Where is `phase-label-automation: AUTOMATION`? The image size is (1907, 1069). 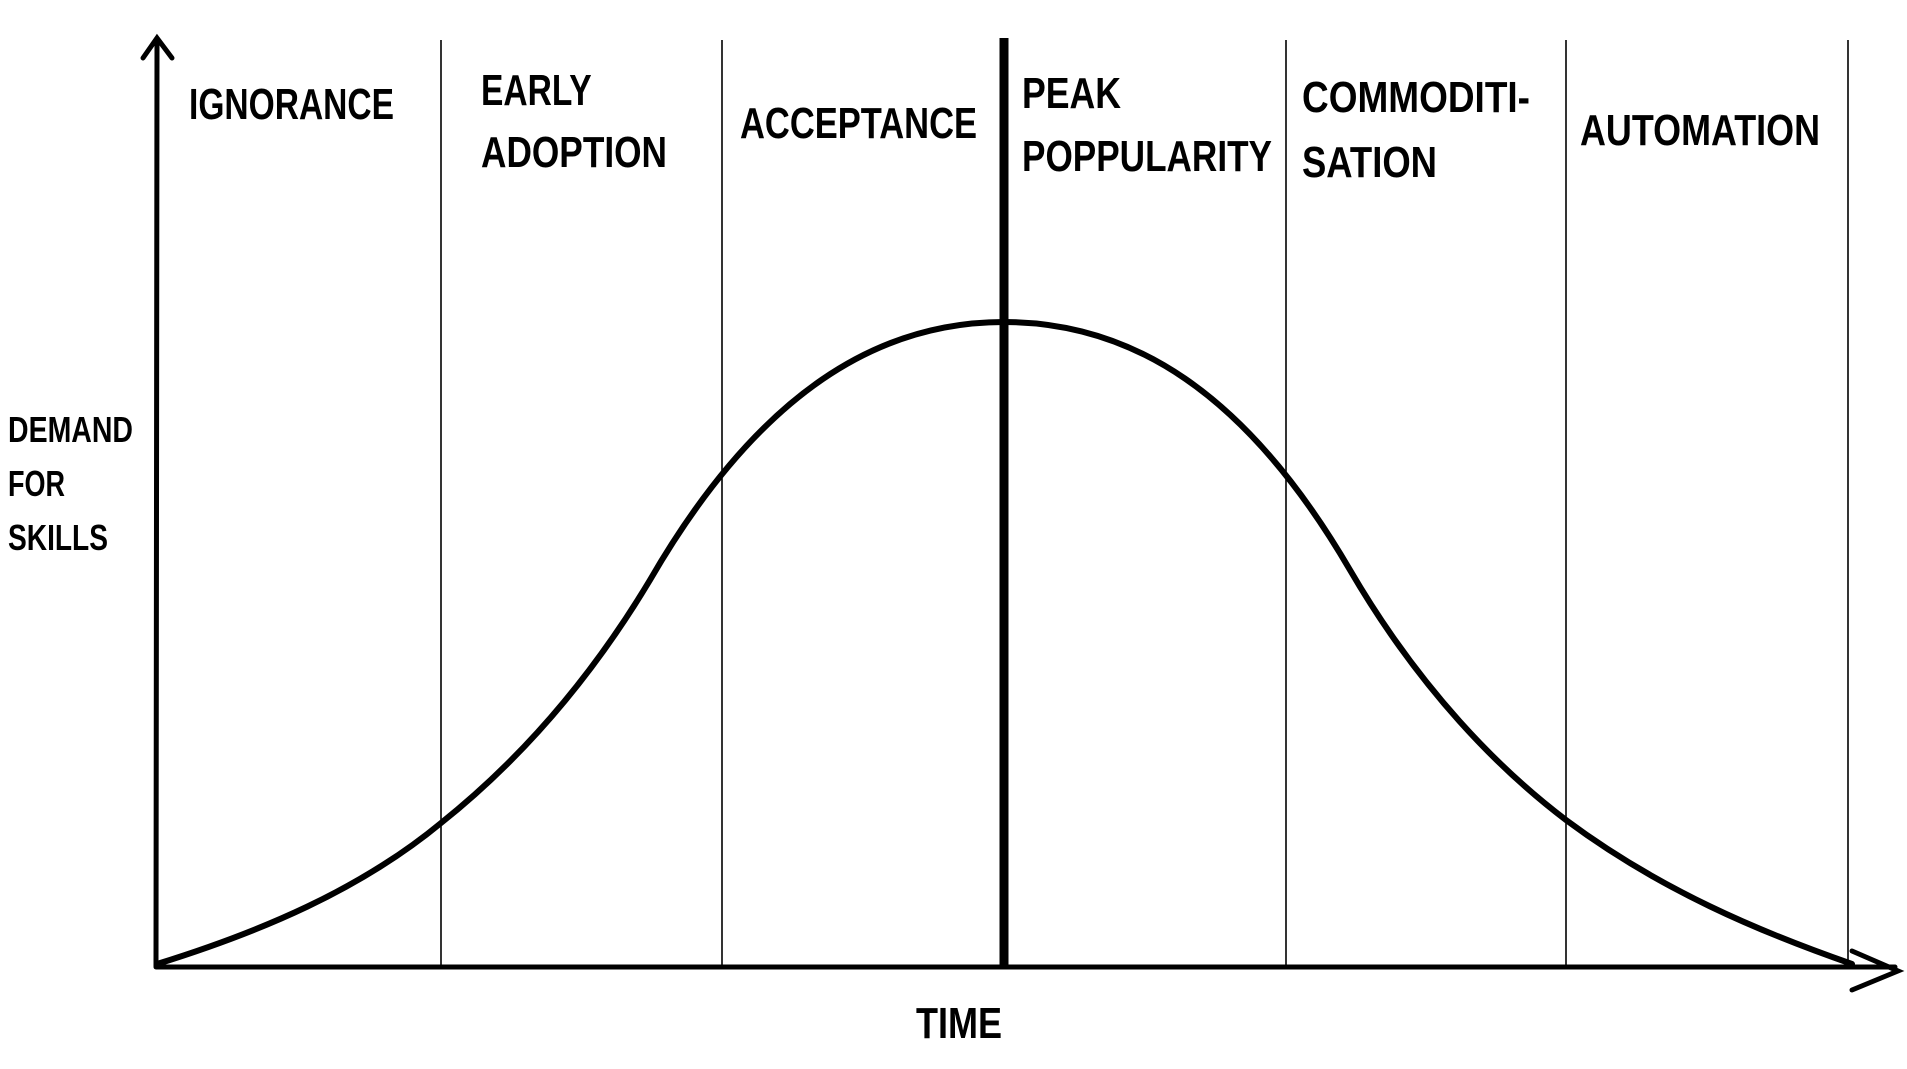
phase-label-automation: AUTOMATION is located at coordinates (1700, 130).